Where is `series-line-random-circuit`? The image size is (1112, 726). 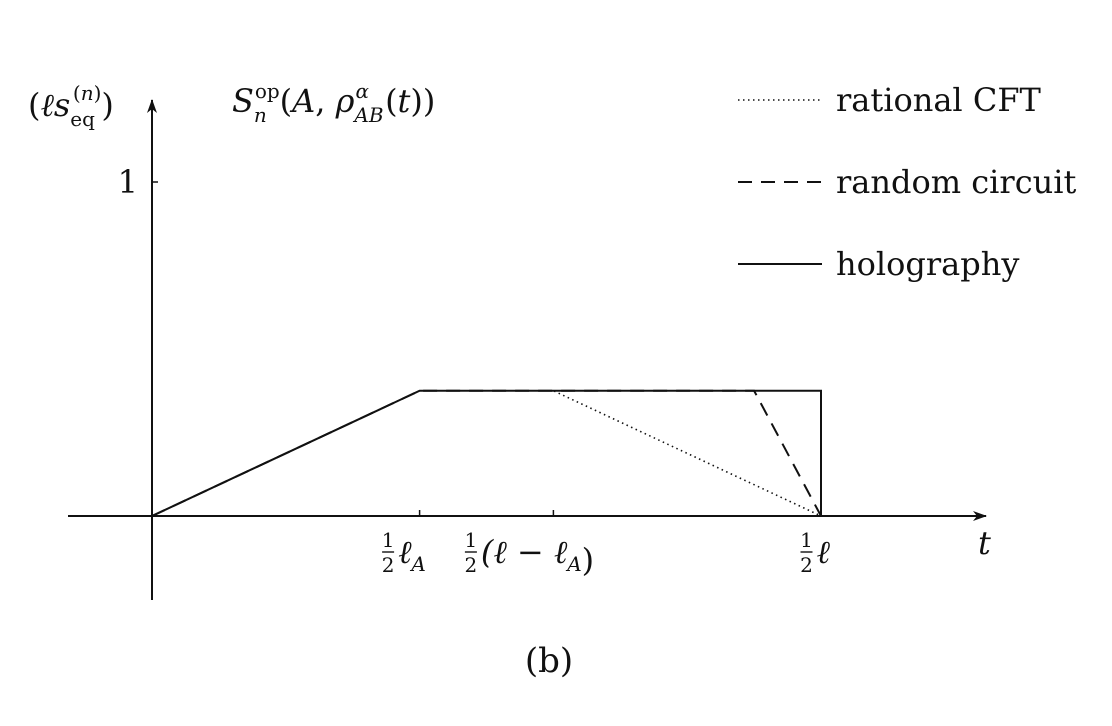
series-line-random-circuit is located at coordinates (486, 453).